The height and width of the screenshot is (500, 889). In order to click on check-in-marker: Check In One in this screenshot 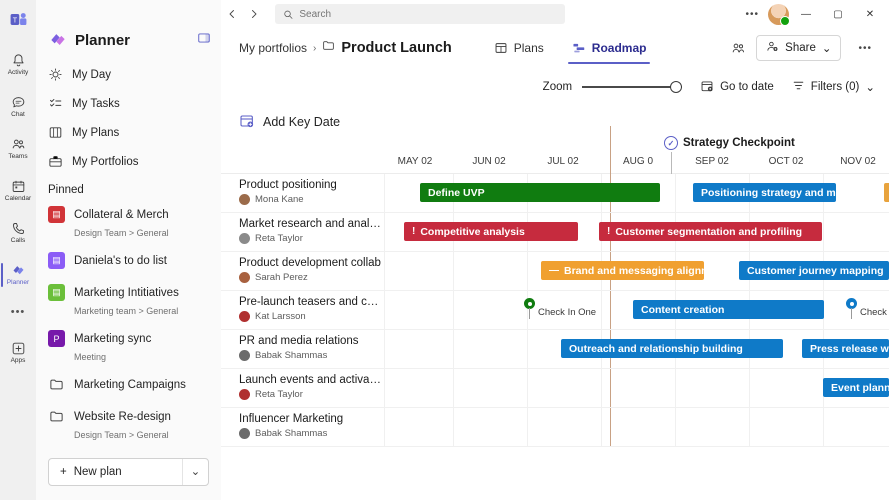, I will do `click(560, 309)`.